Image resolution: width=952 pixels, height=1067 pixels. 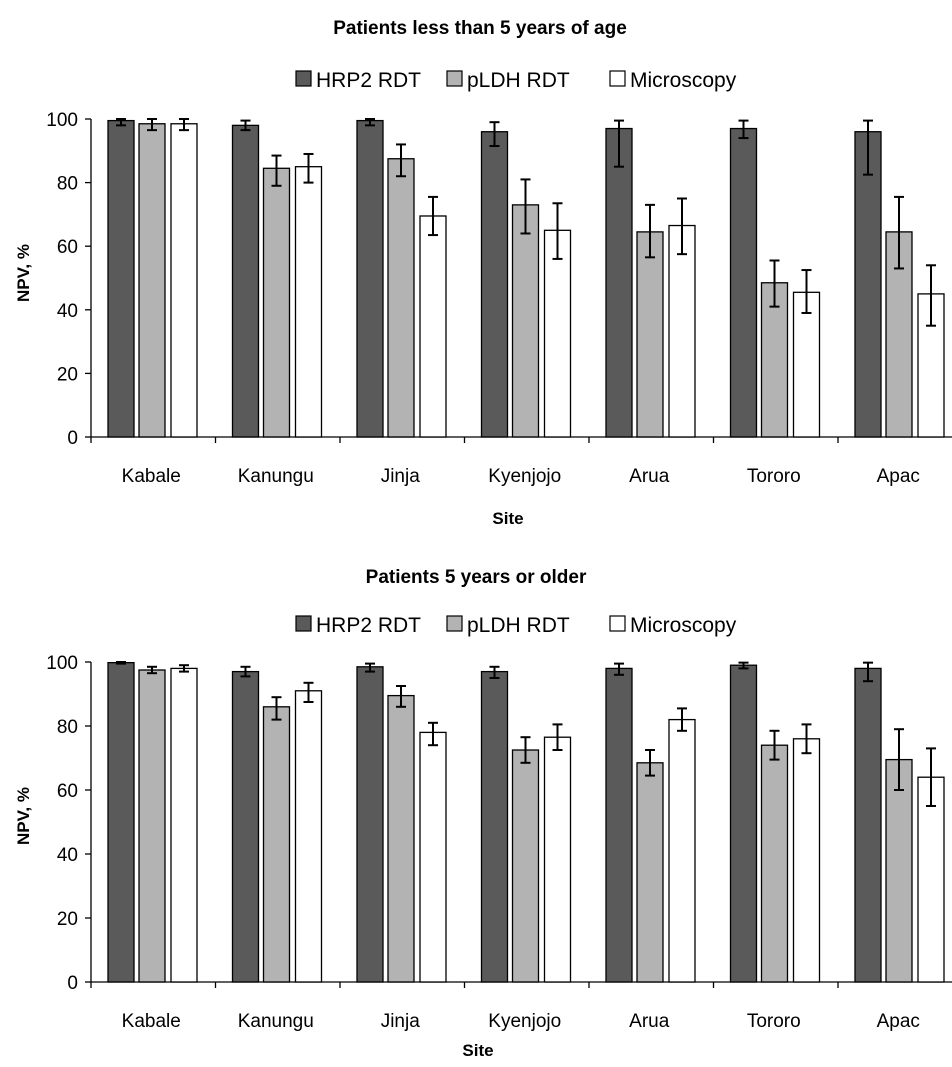 I want to click on chart-title: Patients less than 5 years of age, so click(x=480, y=28).